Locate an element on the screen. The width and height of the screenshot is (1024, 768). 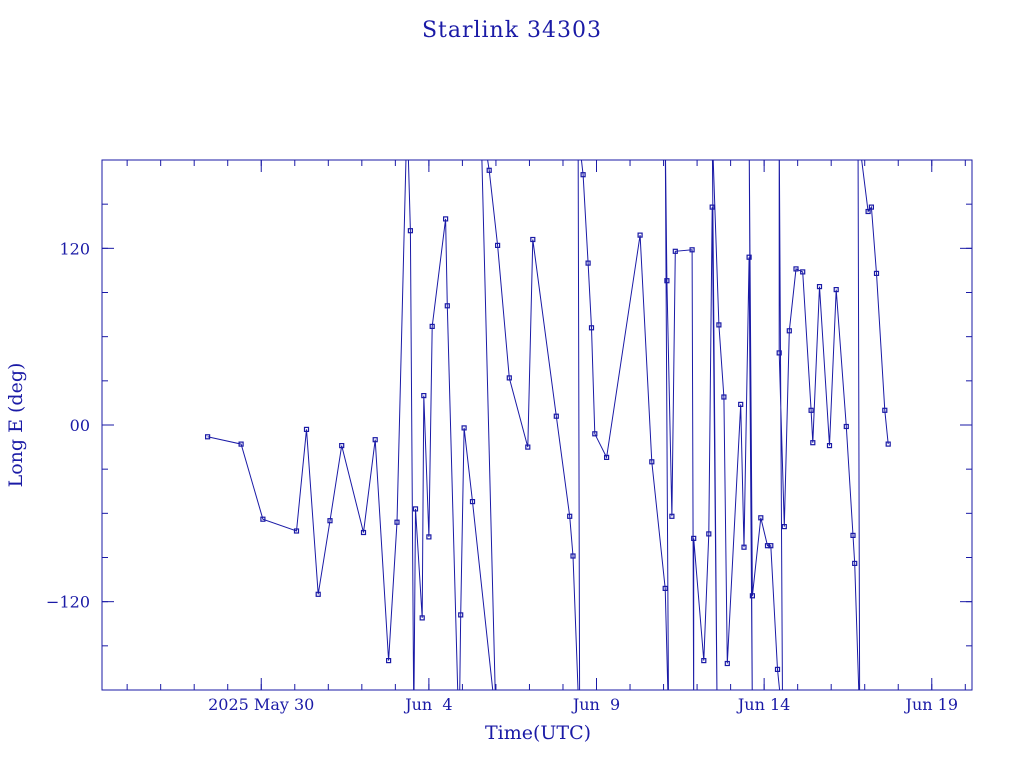
x-tick-label: Jun 19 is located at coordinates (931, 704).